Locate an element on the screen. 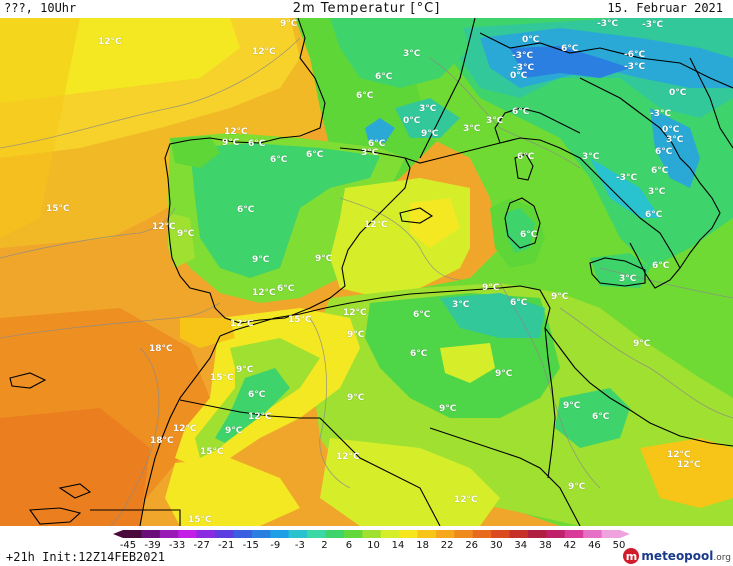  scale-tick-label: 10 is located at coordinates (373, 545).